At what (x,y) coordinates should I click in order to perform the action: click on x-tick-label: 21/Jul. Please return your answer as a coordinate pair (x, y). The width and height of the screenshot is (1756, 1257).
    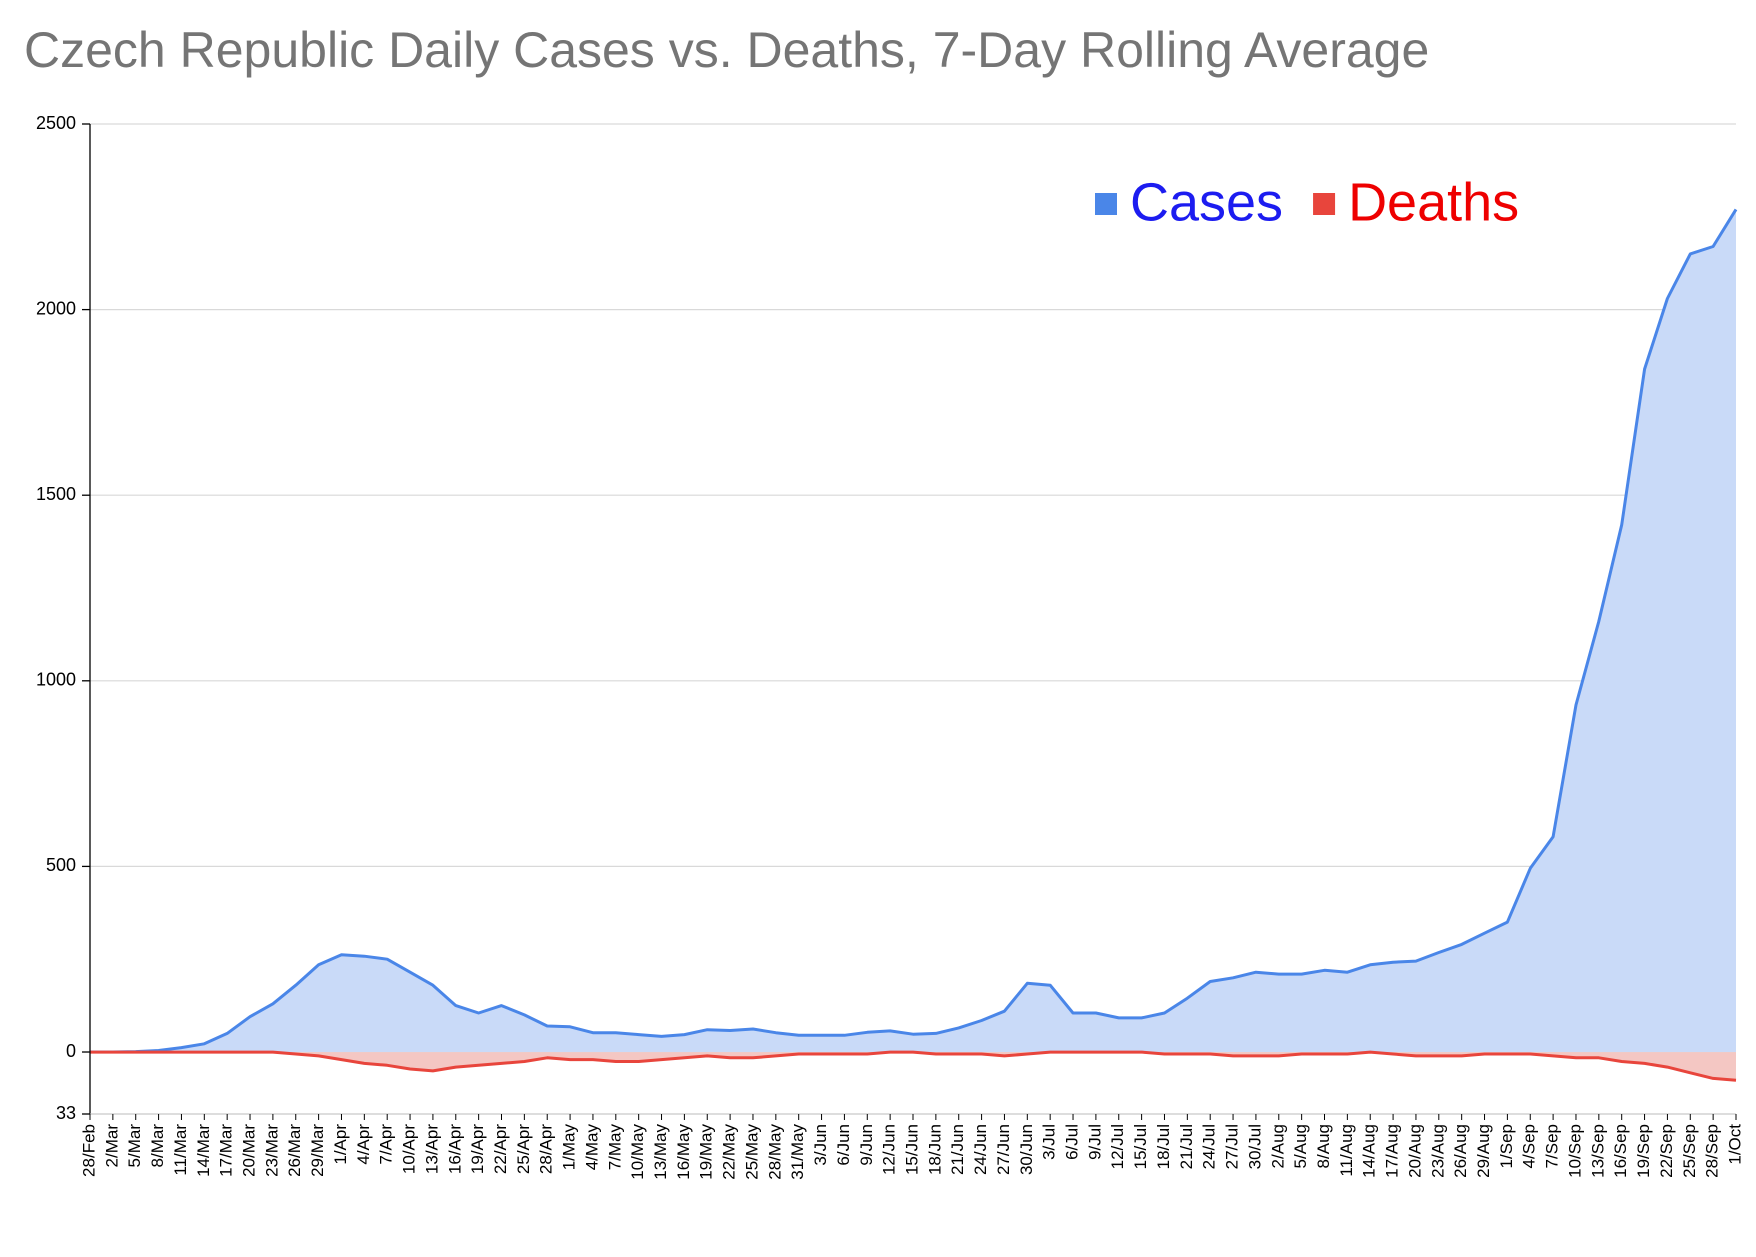
    Looking at the image, I should click on (1186, 1146).